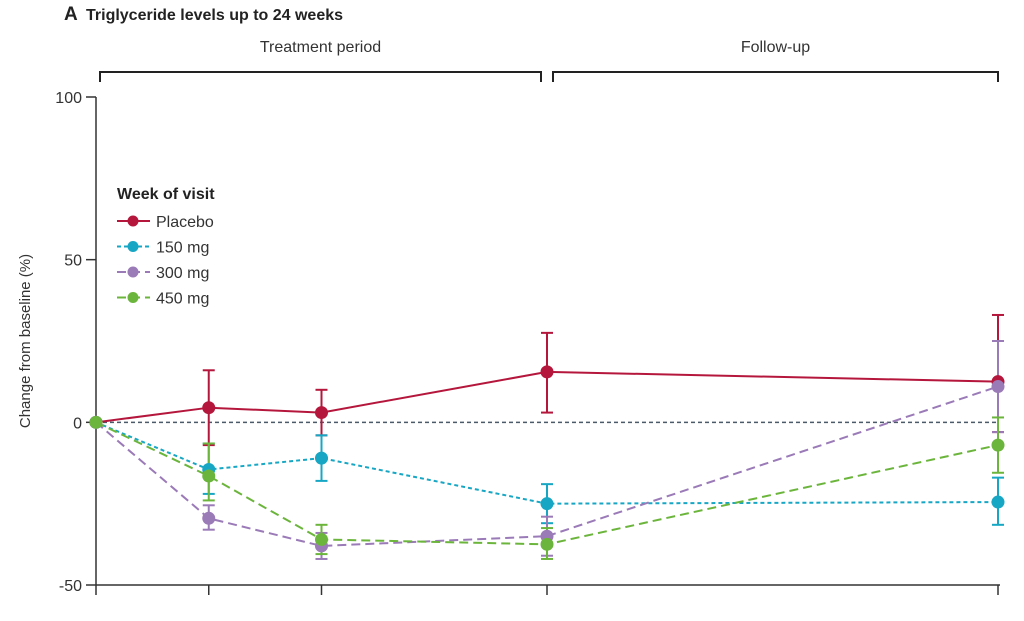 Image resolution: width=1024 pixels, height=621 pixels. I want to click on legend: Week of visit Placebo 150 mg 300 mg 450 mg, so click(166, 247).